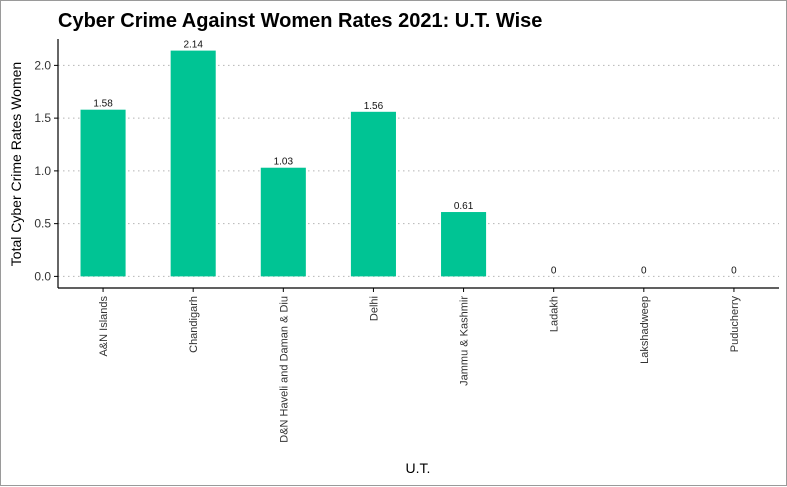 Image resolution: width=787 pixels, height=487 pixels. Describe the element at coordinates (42, 65) in the screenshot. I see `y-tick-label: 2.0` at that location.